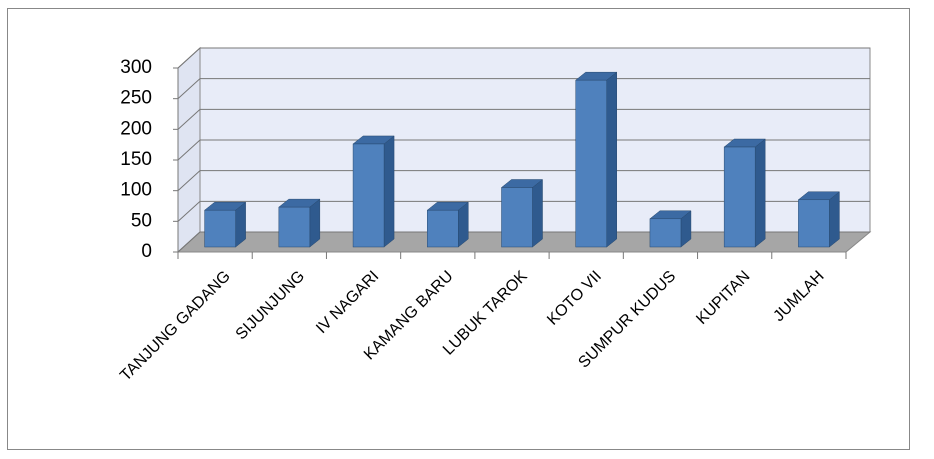 Image resolution: width=934 pixels, height=459 pixels. What do you see at coordinates (136, 67) in the screenshot?
I see `y-tick-label: 300` at bounding box center [136, 67].